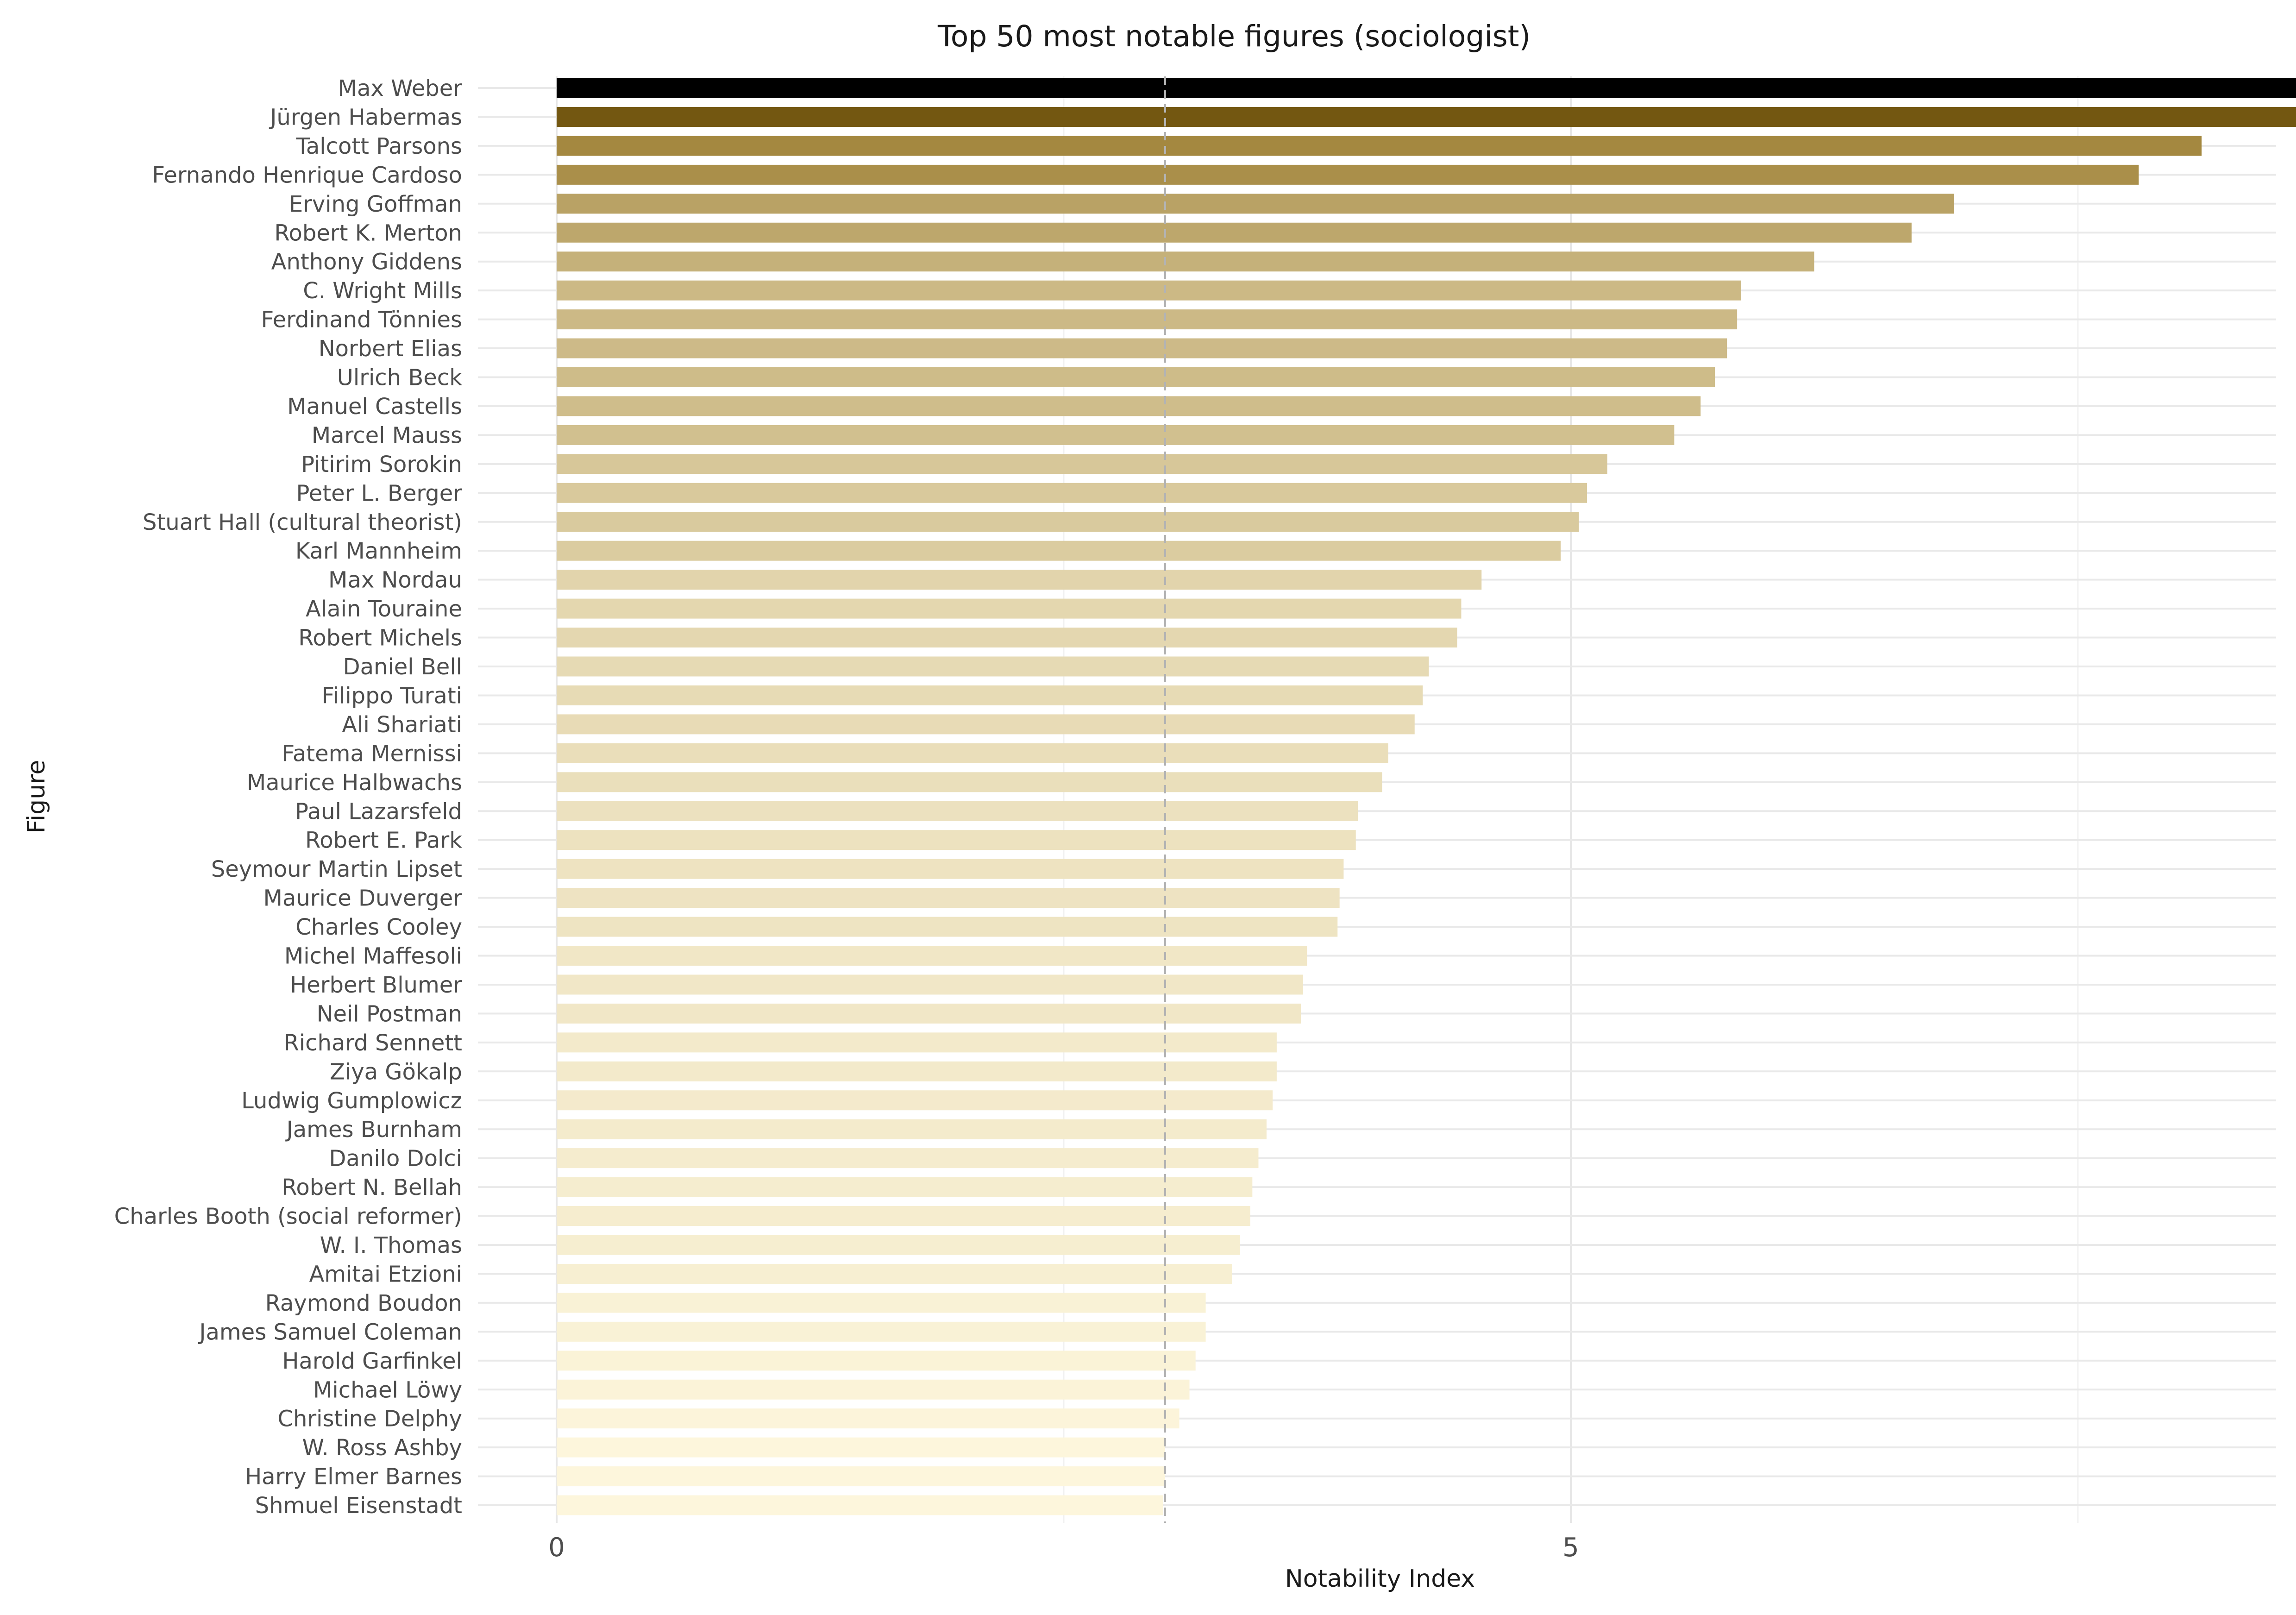 This screenshot has height=1615, width=2296. Describe the element at coordinates (380, 638) in the screenshot. I see `y-tick-label: Robert Michels` at that location.